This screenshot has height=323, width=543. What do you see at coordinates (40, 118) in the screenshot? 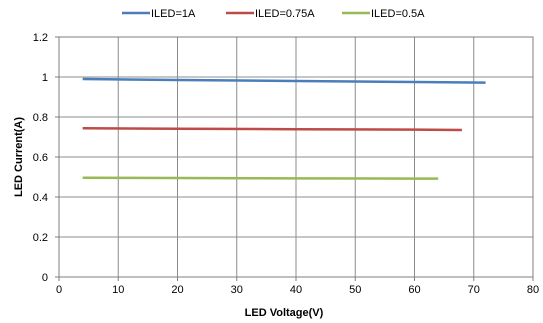
I see `y-tick-label: 0.8` at bounding box center [40, 118].